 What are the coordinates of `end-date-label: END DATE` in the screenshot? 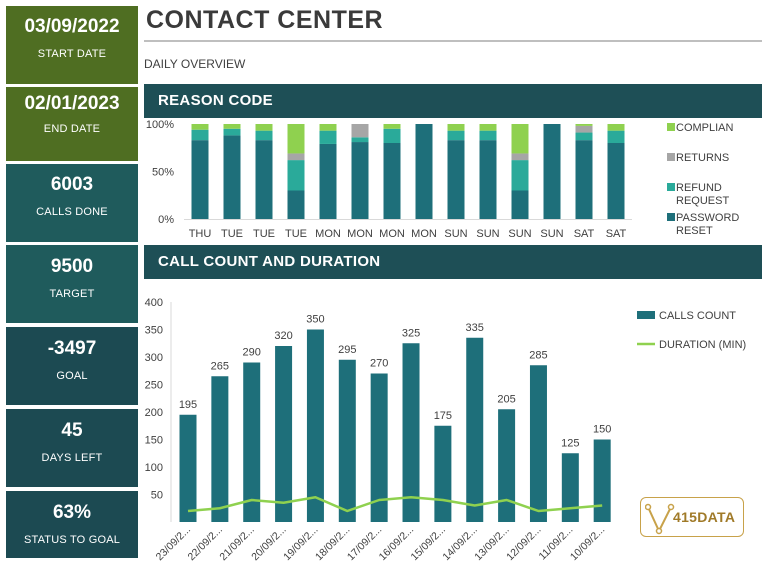 It's located at (72, 129).